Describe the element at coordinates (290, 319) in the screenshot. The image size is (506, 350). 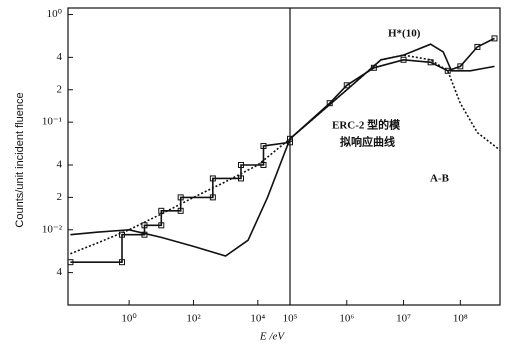
I see `x-tick-label: 10⁵` at that location.